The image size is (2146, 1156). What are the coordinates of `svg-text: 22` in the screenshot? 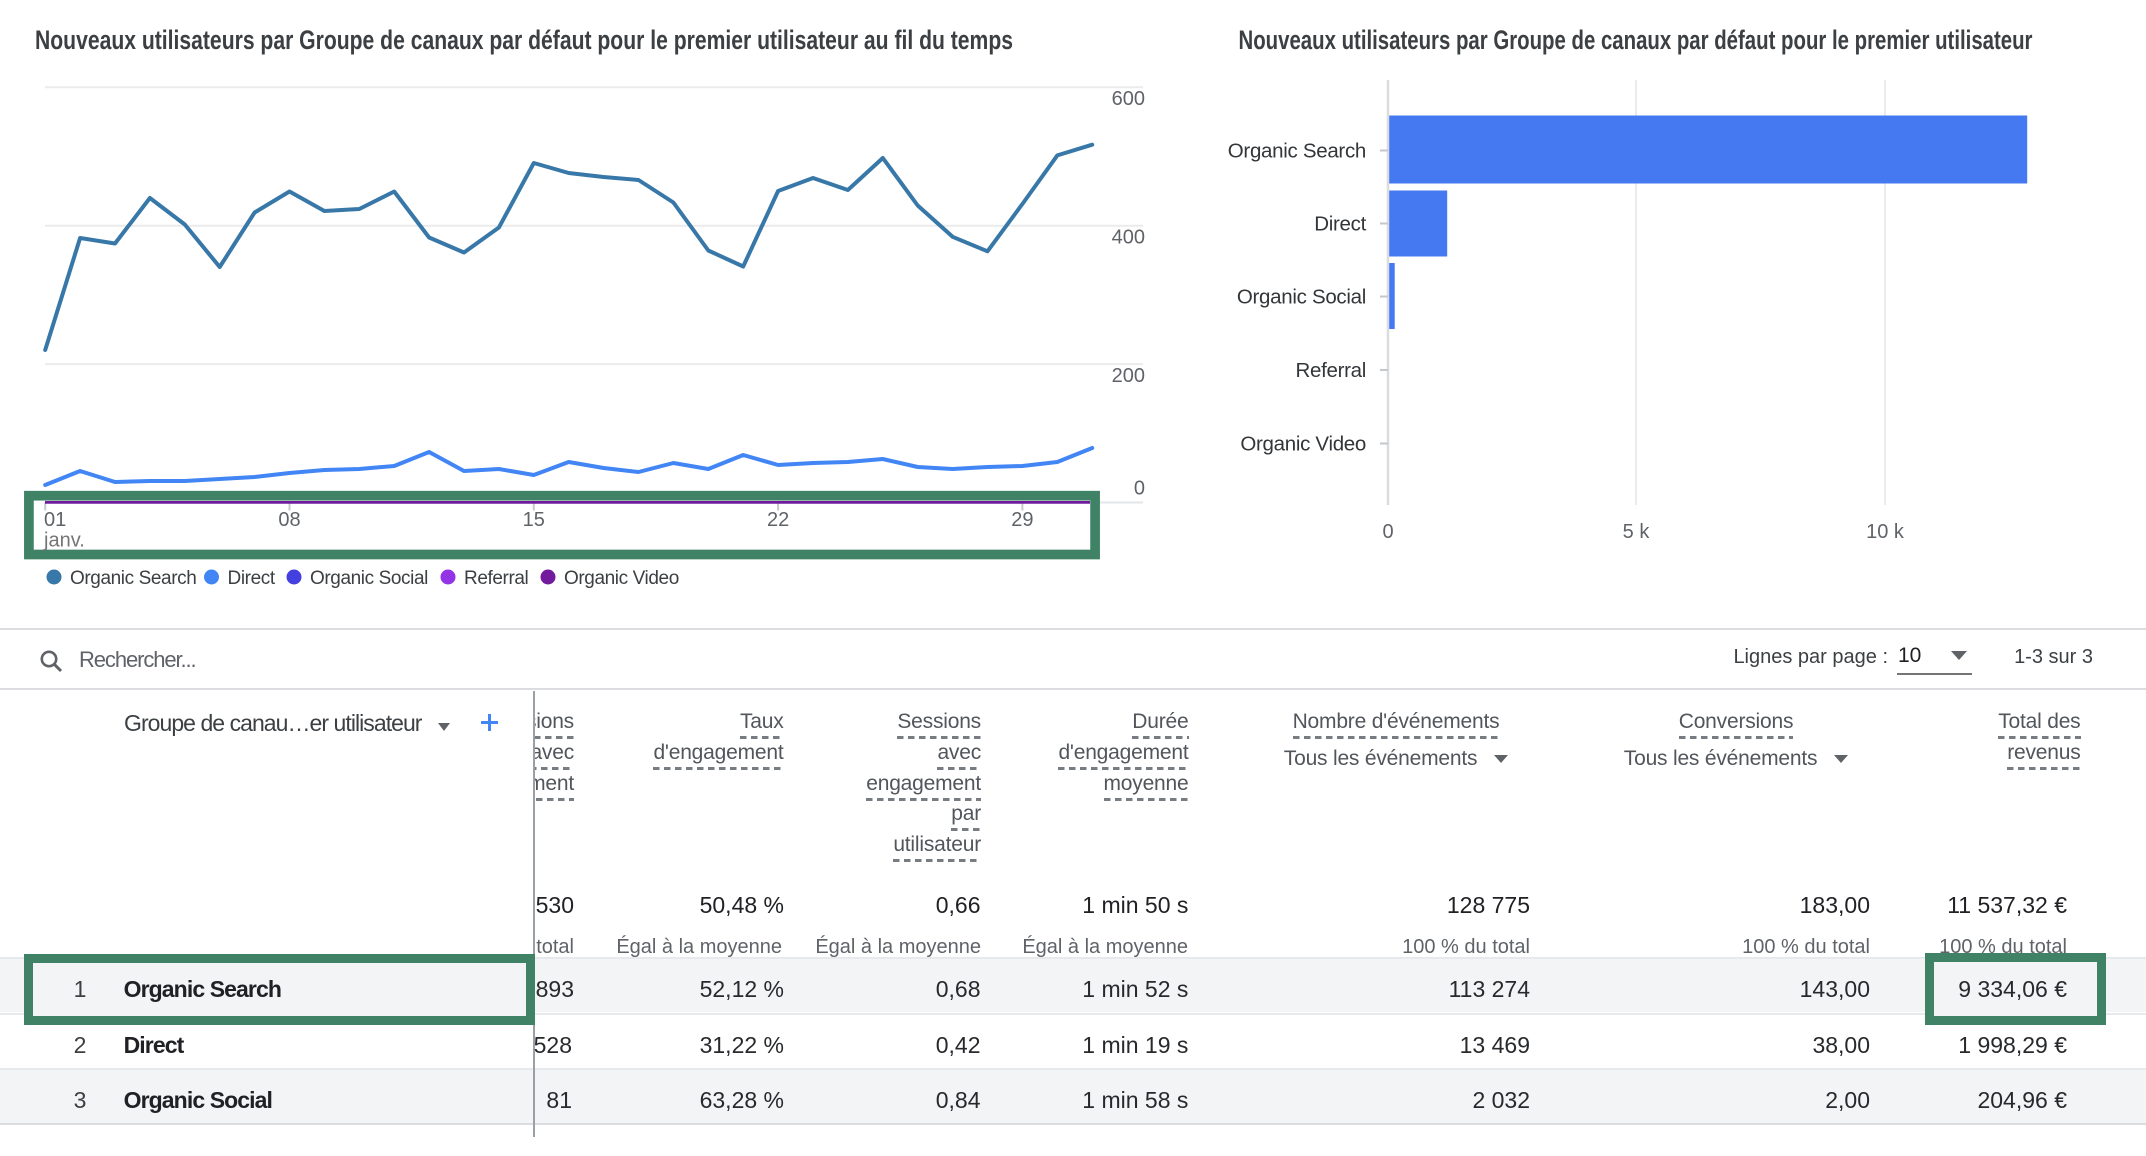 It's located at (778, 520).